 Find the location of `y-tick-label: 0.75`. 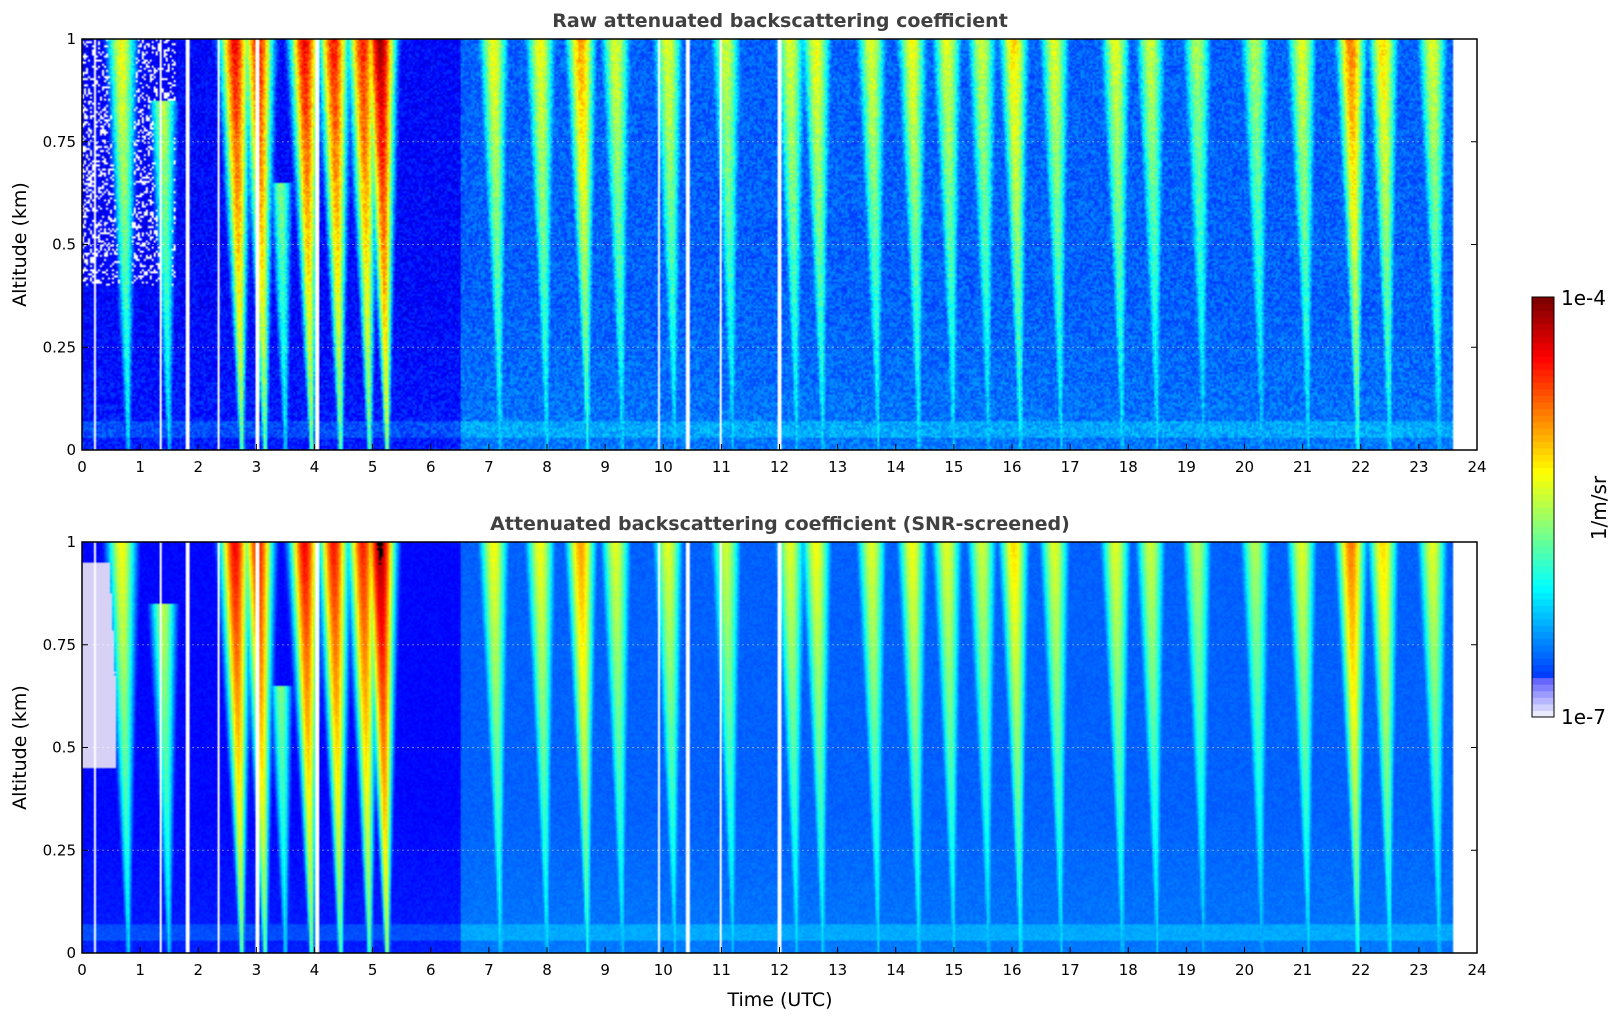

y-tick-label: 0.75 is located at coordinates (59, 645).